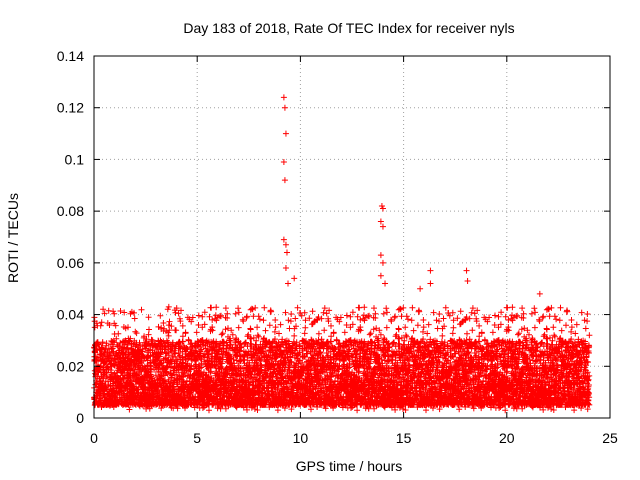 The image size is (640, 480). What do you see at coordinates (301, 438) in the screenshot?
I see `x-tick-label: 10` at bounding box center [301, 438].